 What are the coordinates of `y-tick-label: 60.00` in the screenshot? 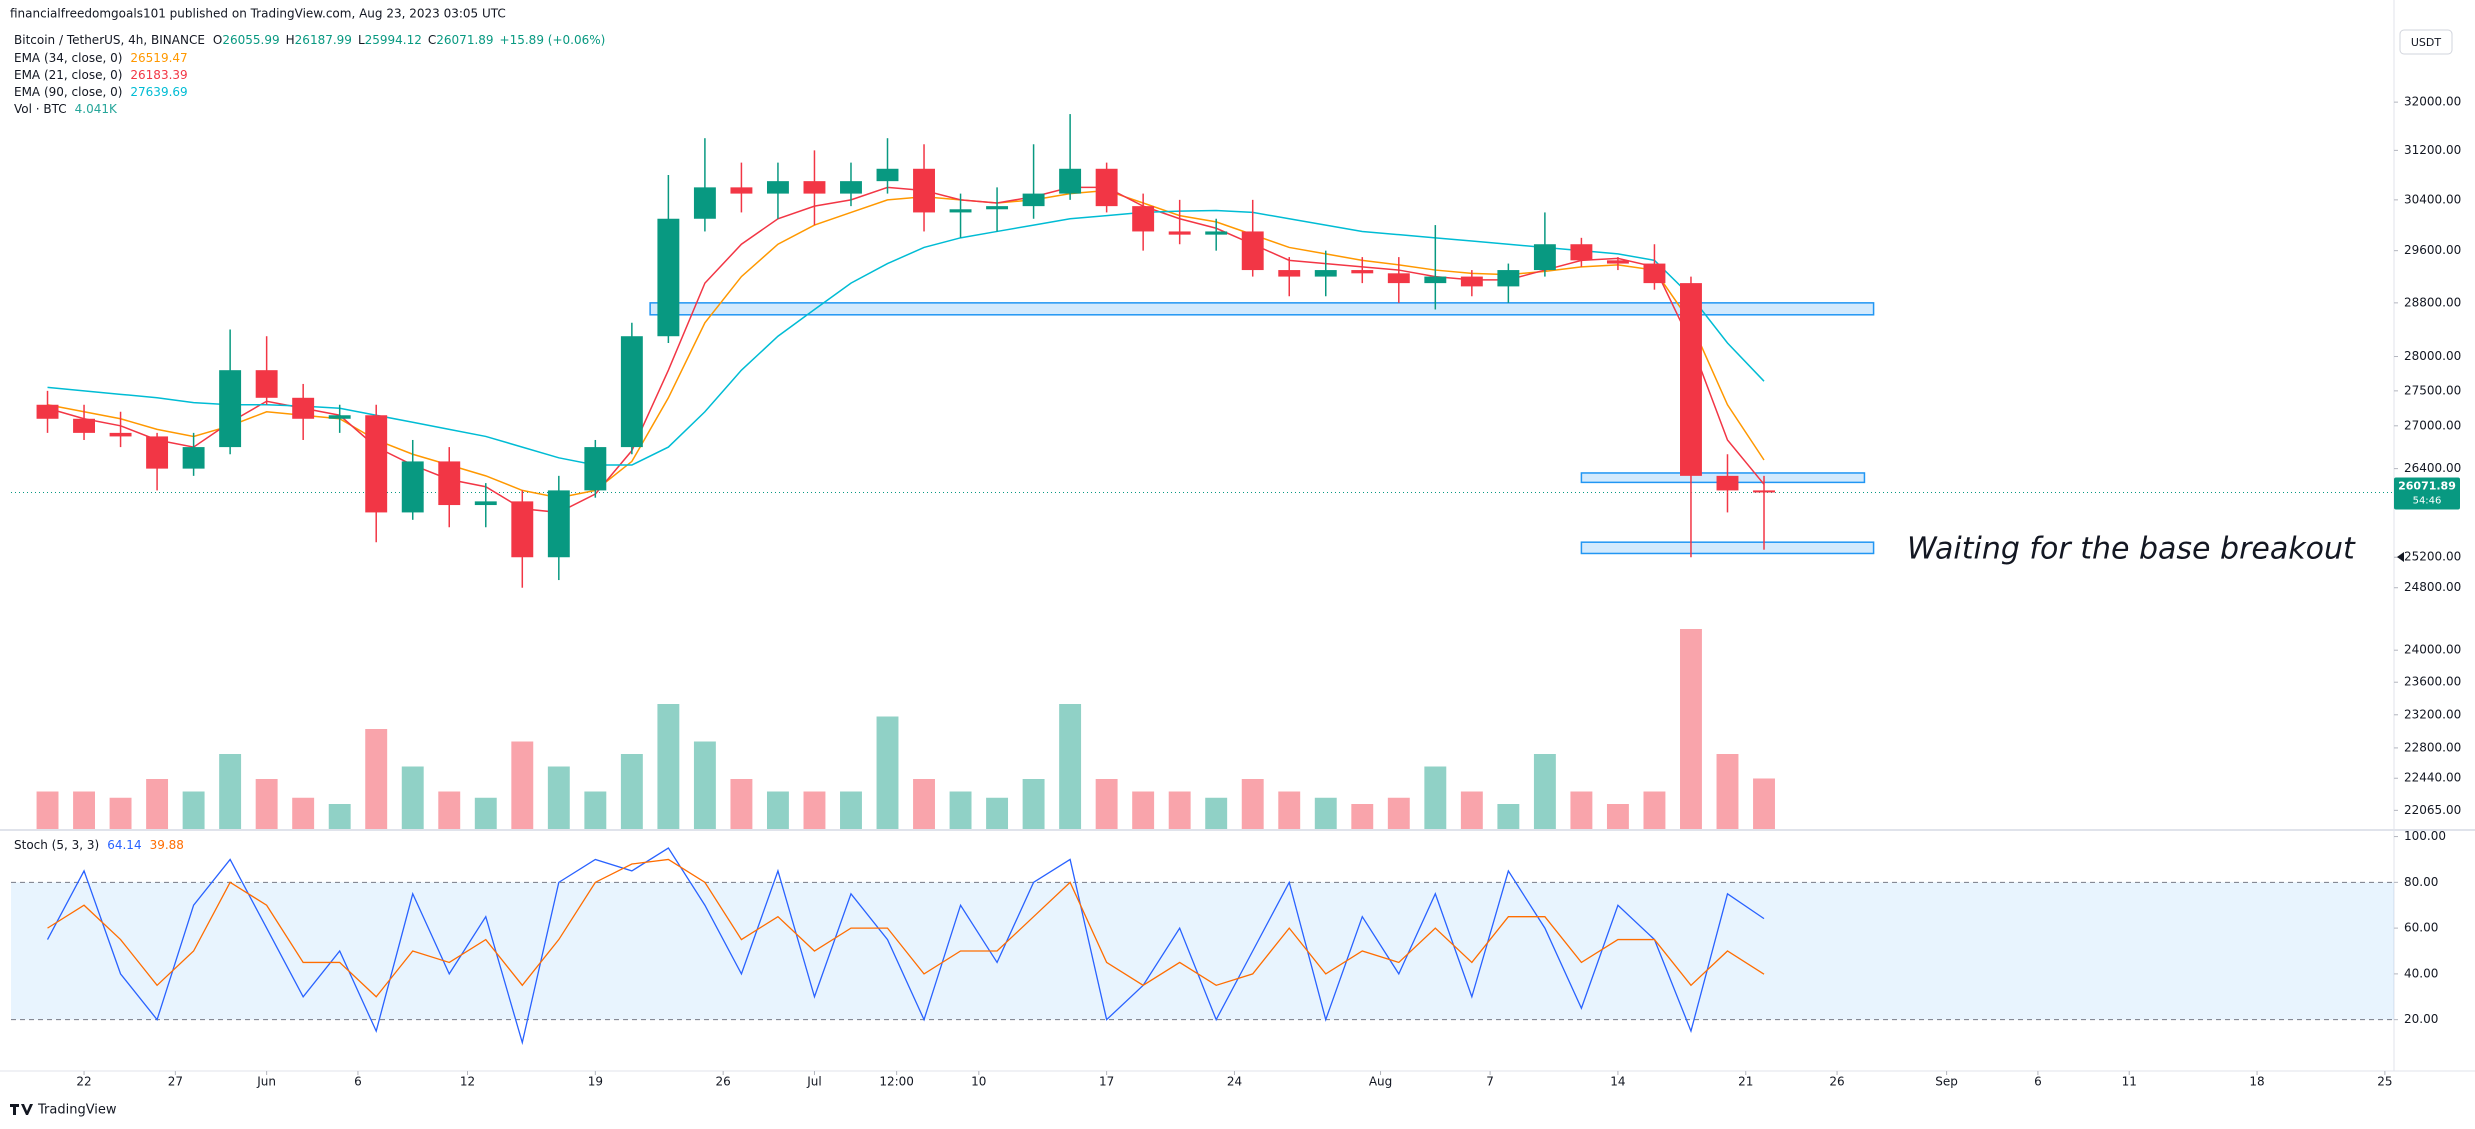 It's located at (2421, 928).